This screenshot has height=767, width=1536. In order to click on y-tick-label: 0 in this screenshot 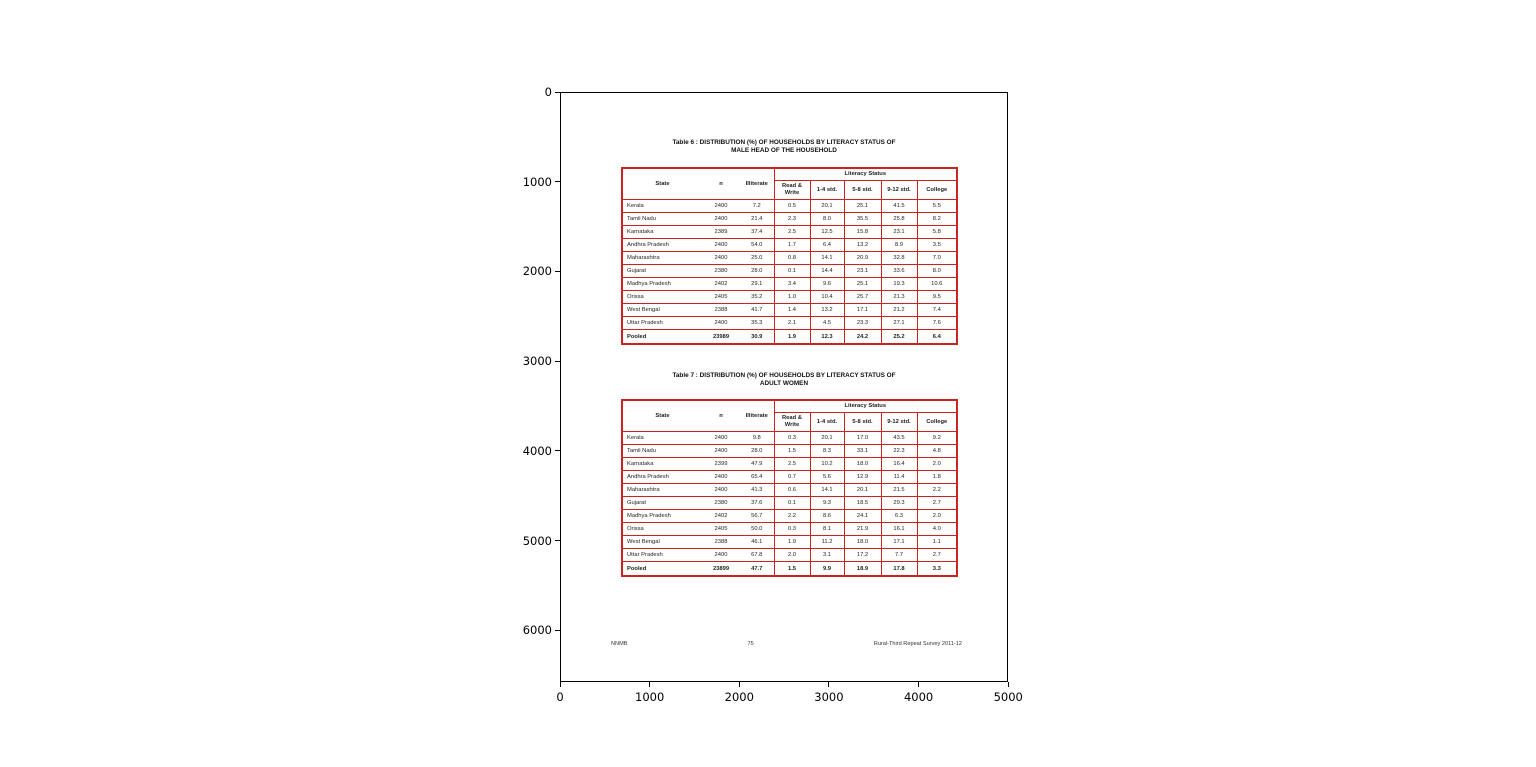, I will do `click(548, 92)`.